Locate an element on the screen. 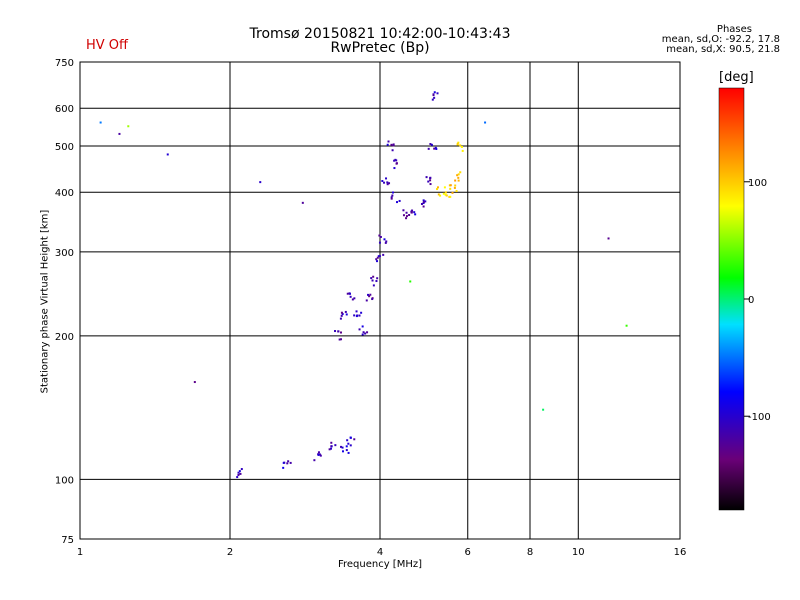 The image size is (800, 600). x-tick-label: 2 is located at coordinates (230, 552).